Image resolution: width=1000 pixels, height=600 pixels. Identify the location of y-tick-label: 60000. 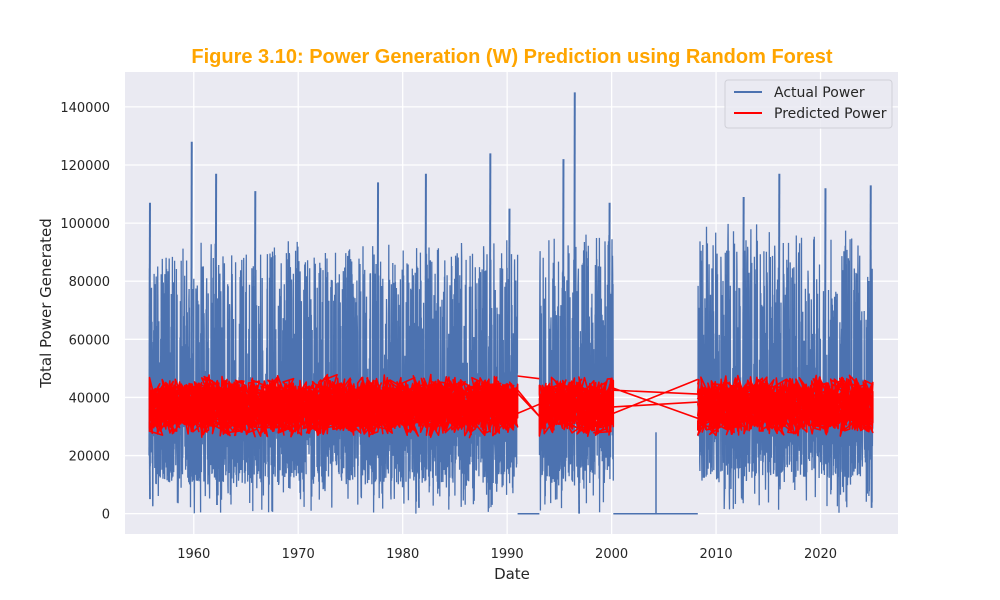
(89, 340).